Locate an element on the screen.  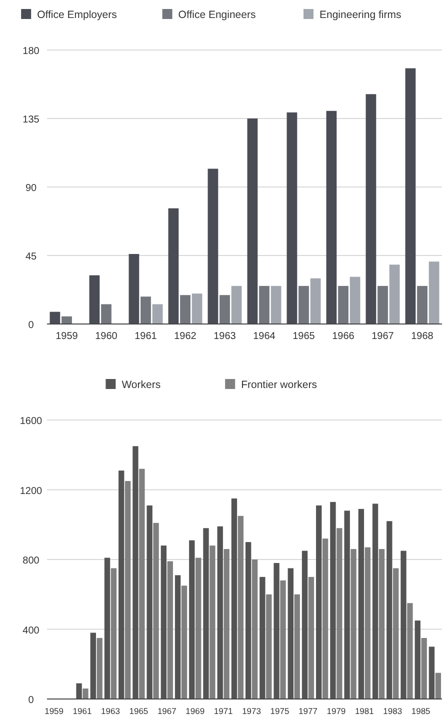
y-tick-label: 90 is located at coordinates (31, 188).